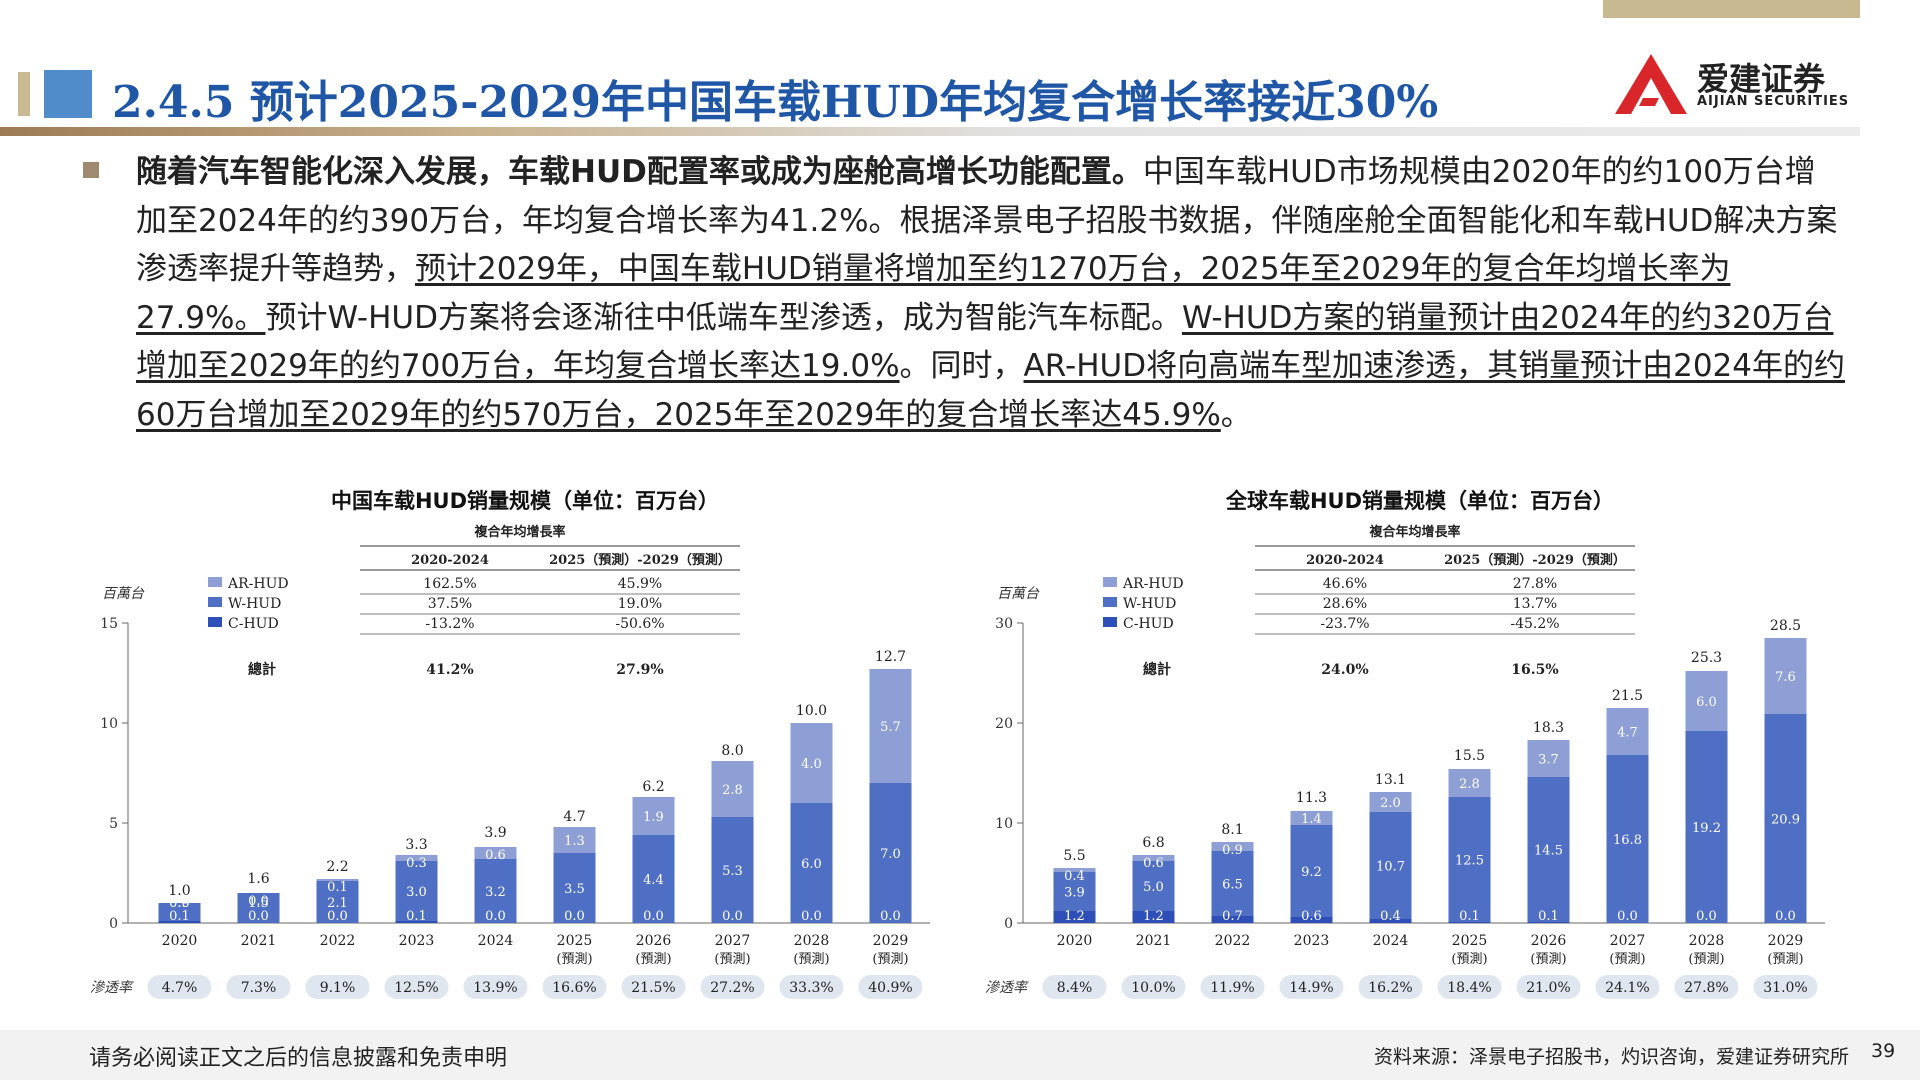  I want to click on bar-total-label: 6.8, so click(1153, 843).